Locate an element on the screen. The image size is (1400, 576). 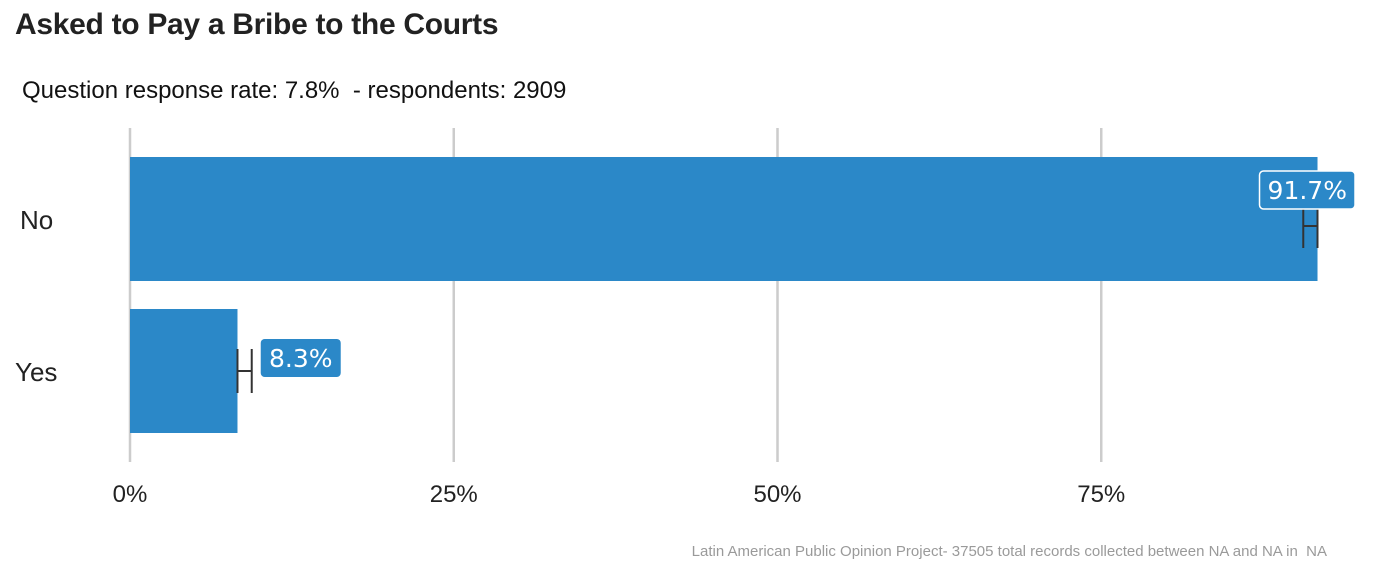
bar-yes is located at coordinates (184, 371).